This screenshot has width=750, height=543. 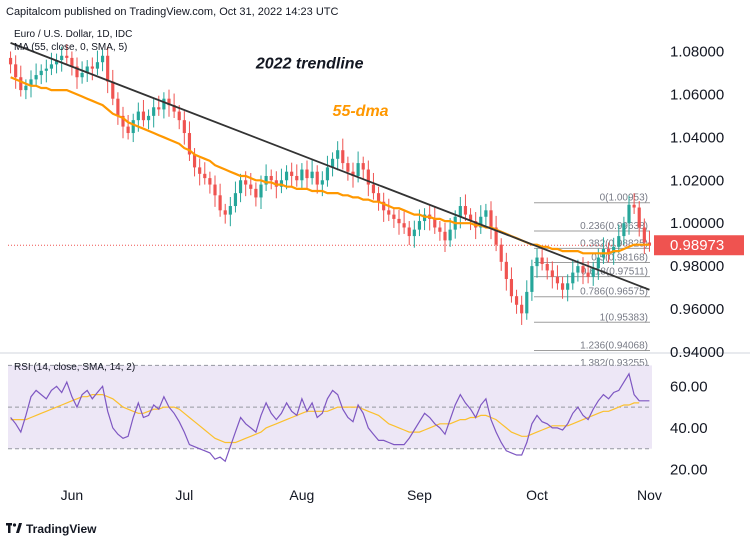 What do you see at coordinates (697, 309) in the screenshot?
I see `price-tick-label: 0.96000` at bounding box center [697, 309].